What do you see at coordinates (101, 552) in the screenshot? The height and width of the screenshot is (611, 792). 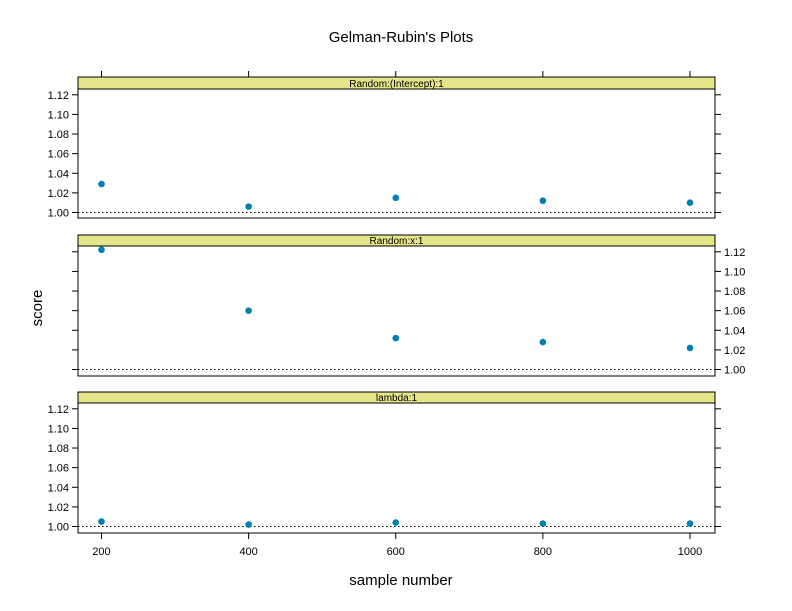 I see `x-tick-label: 200` at bounding box center [101, 552].